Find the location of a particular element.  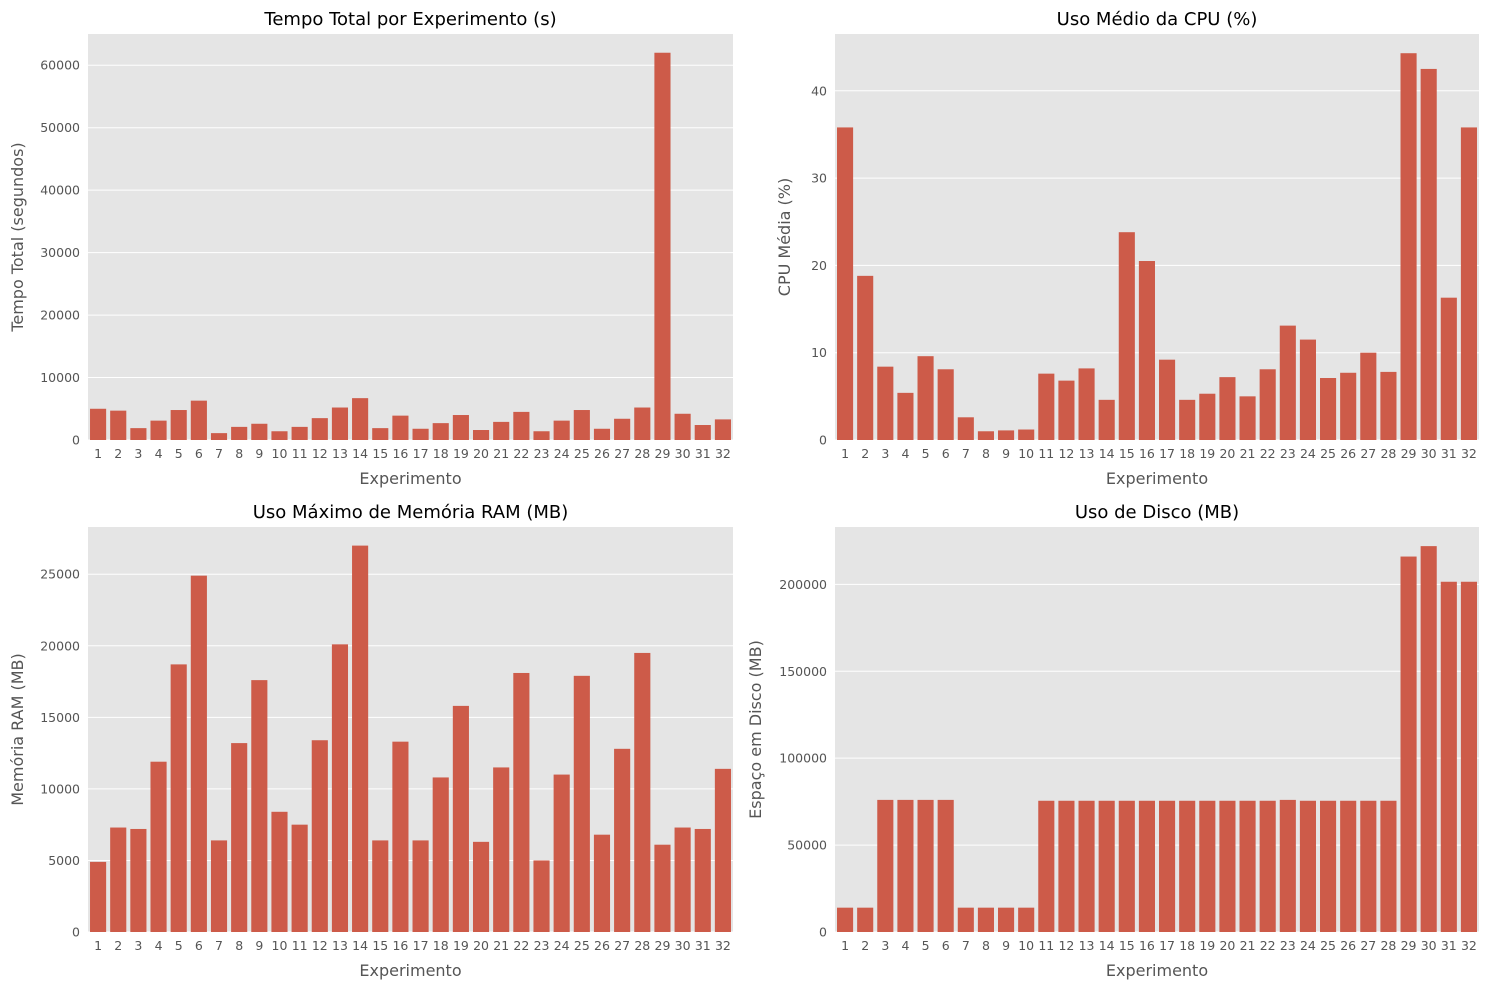

y-tick-label: 60000 is located at coordinates (60, 65).